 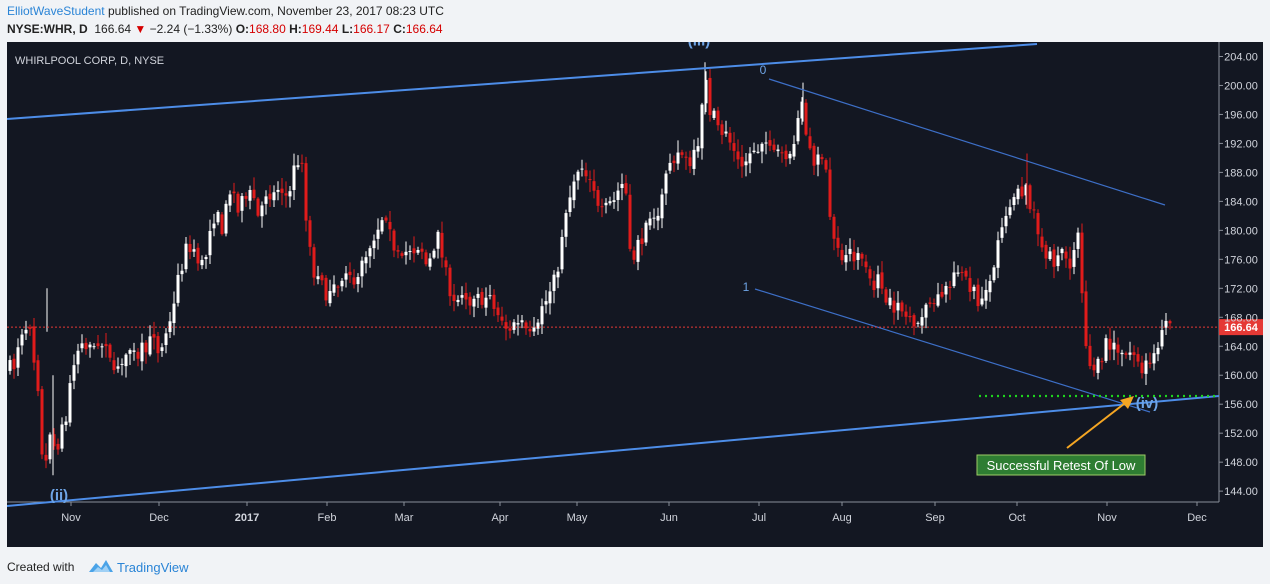 I want to click on fib-channel-upper, so click(x=967, y=142).